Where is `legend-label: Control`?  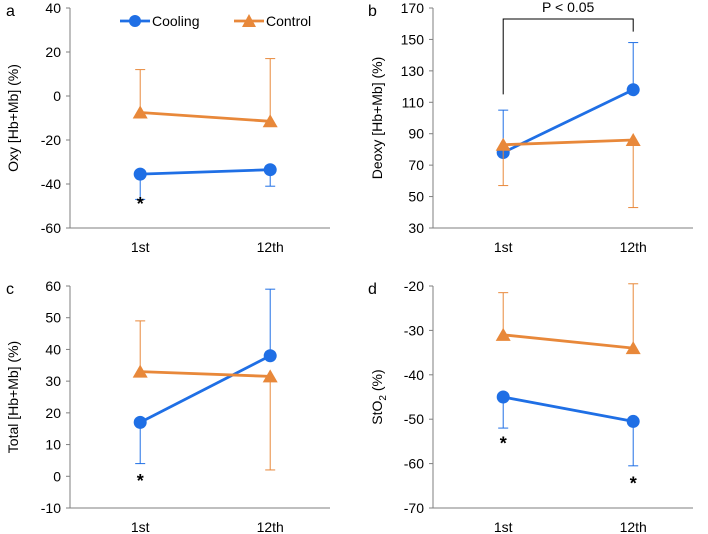 legend-label: Control is located at coordinates (288, 21).